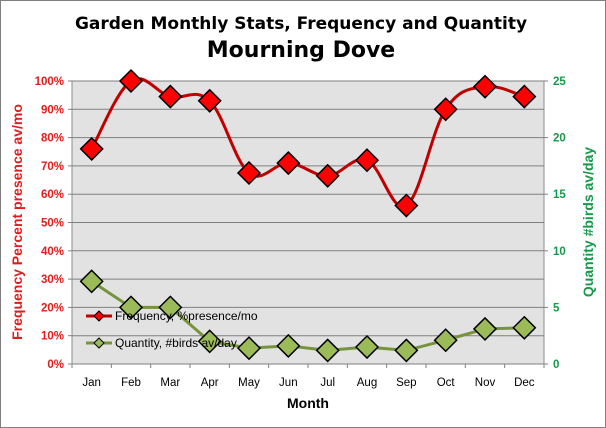 The image size is (606, 428). What do you see at coordinates (524, 96) in the screenshot?
I see `data-point-frequency-dec` at bounding box center [524, 96].